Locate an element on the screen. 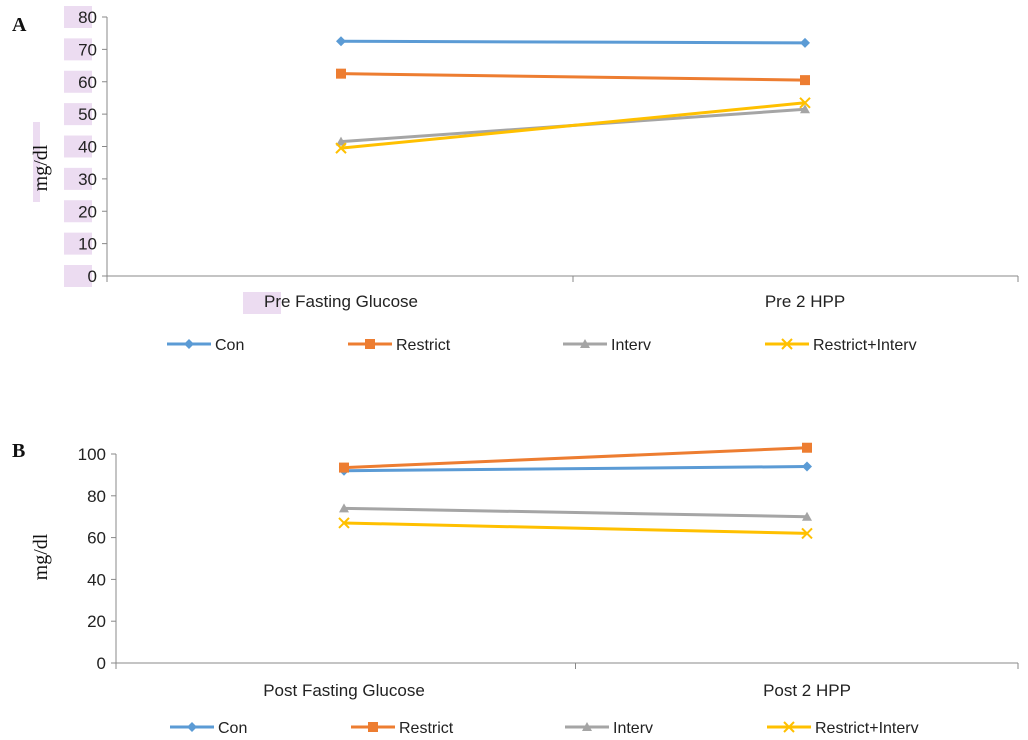 This screenshot has height=740, width=1028. y-tick-label: 100 is located at coordinates (92, 454).